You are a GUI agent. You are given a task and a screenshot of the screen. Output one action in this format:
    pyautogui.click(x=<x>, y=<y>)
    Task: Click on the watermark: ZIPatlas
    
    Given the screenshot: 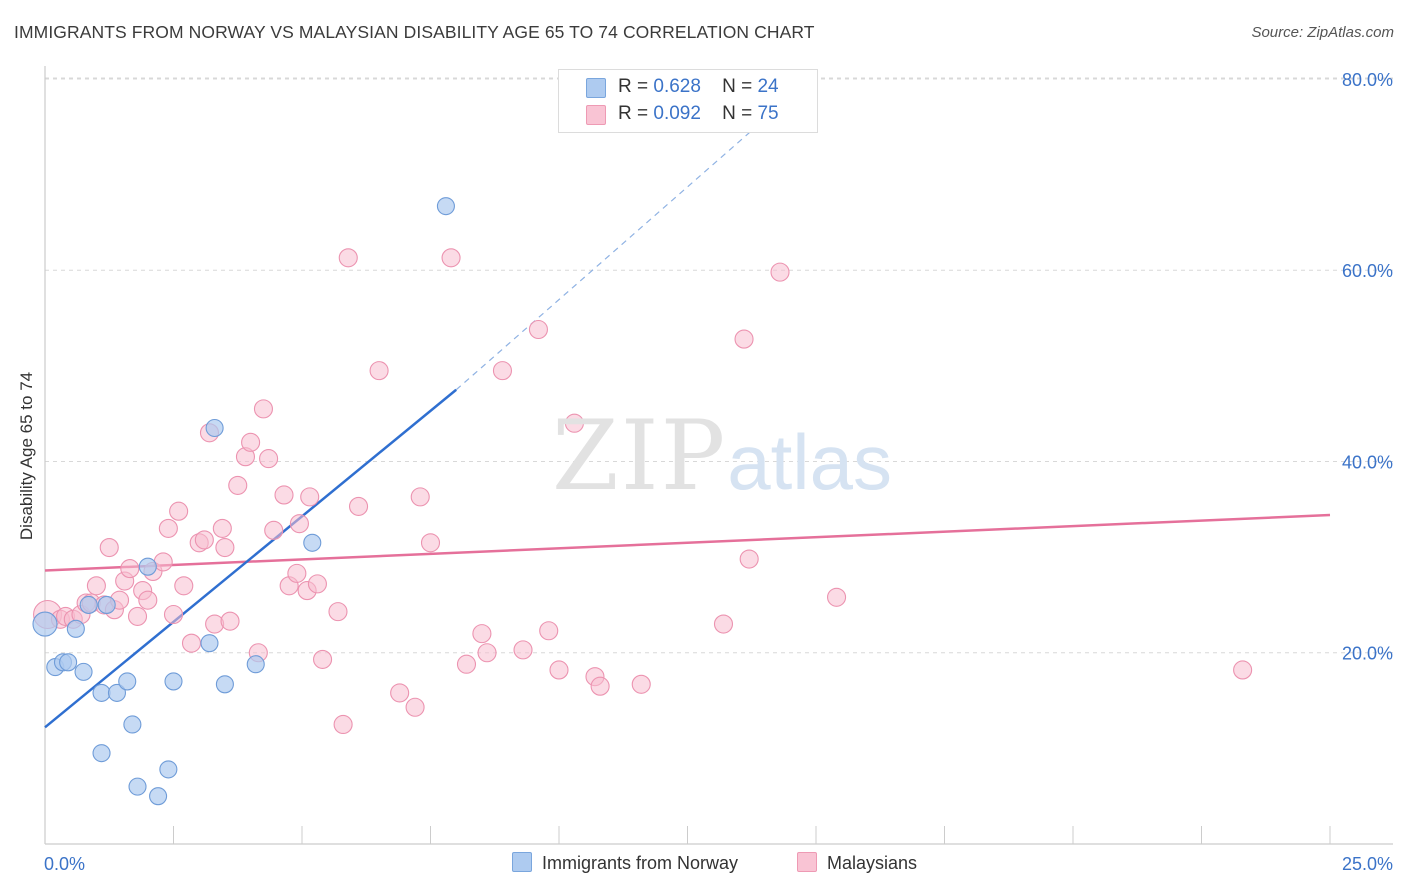 What is the action you would take?
    pyautogui.click(x=722, y=456)
    